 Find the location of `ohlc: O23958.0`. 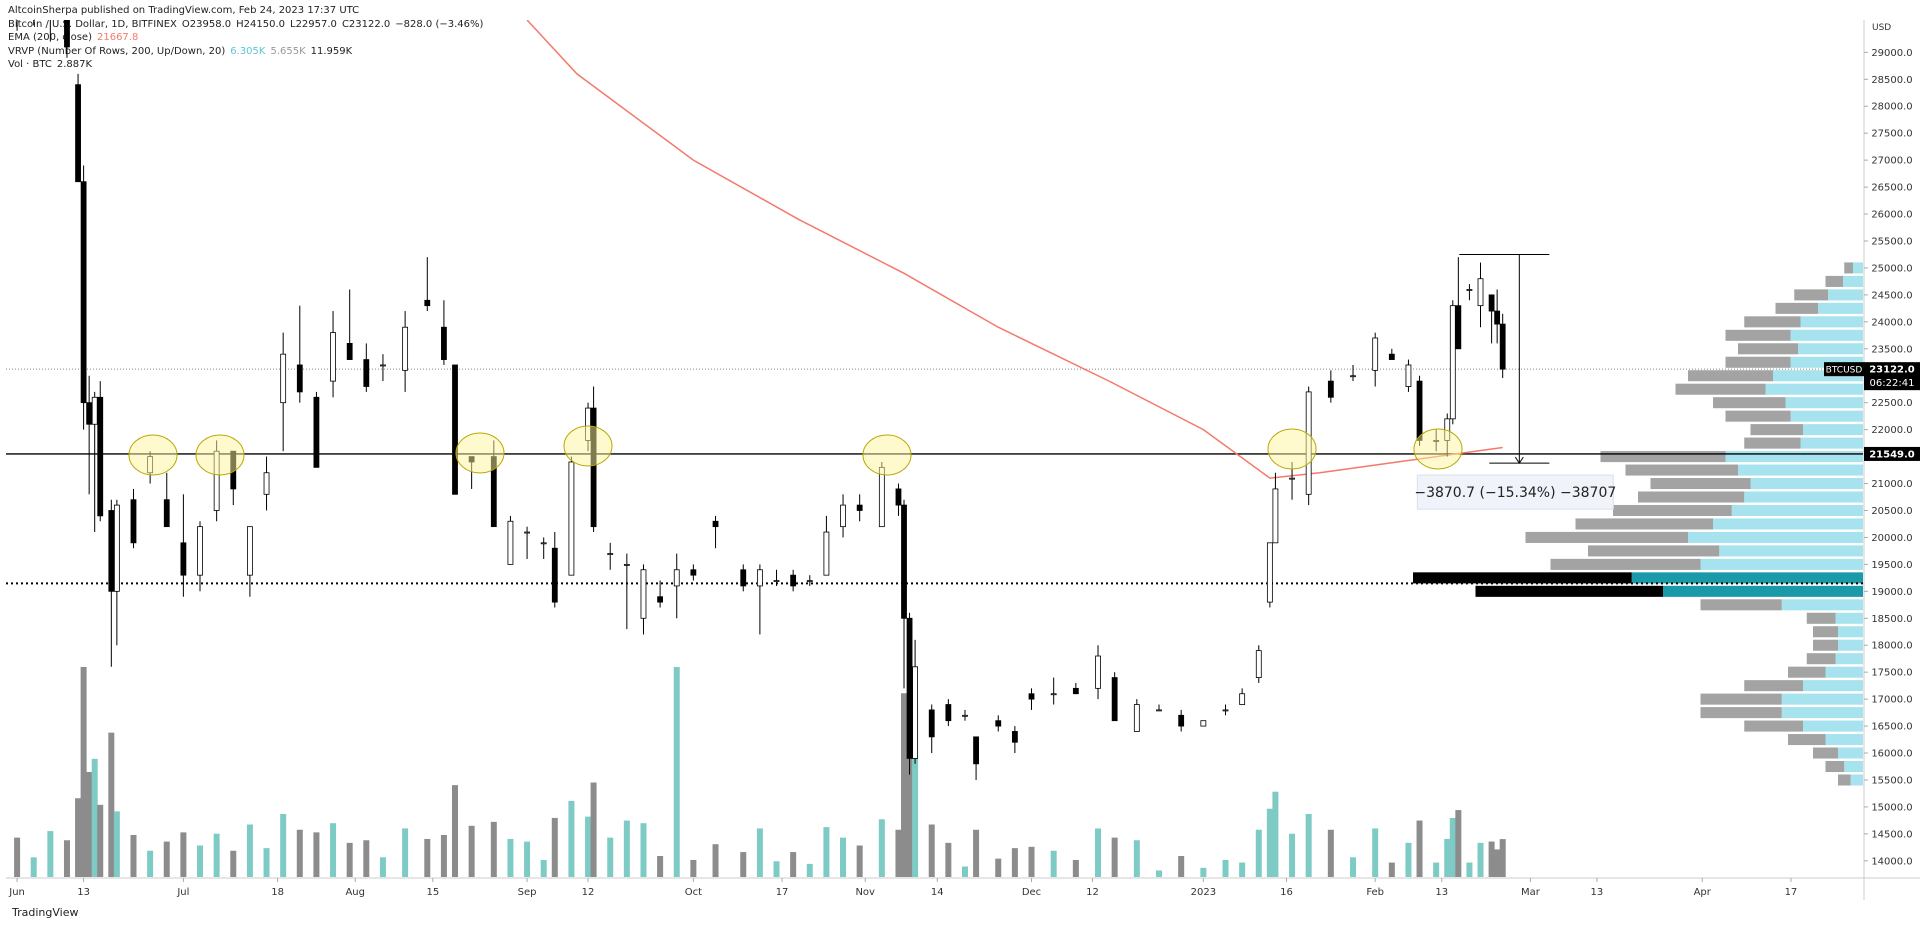

ohlc: O23958.0 is located at coordinates (206, 24).